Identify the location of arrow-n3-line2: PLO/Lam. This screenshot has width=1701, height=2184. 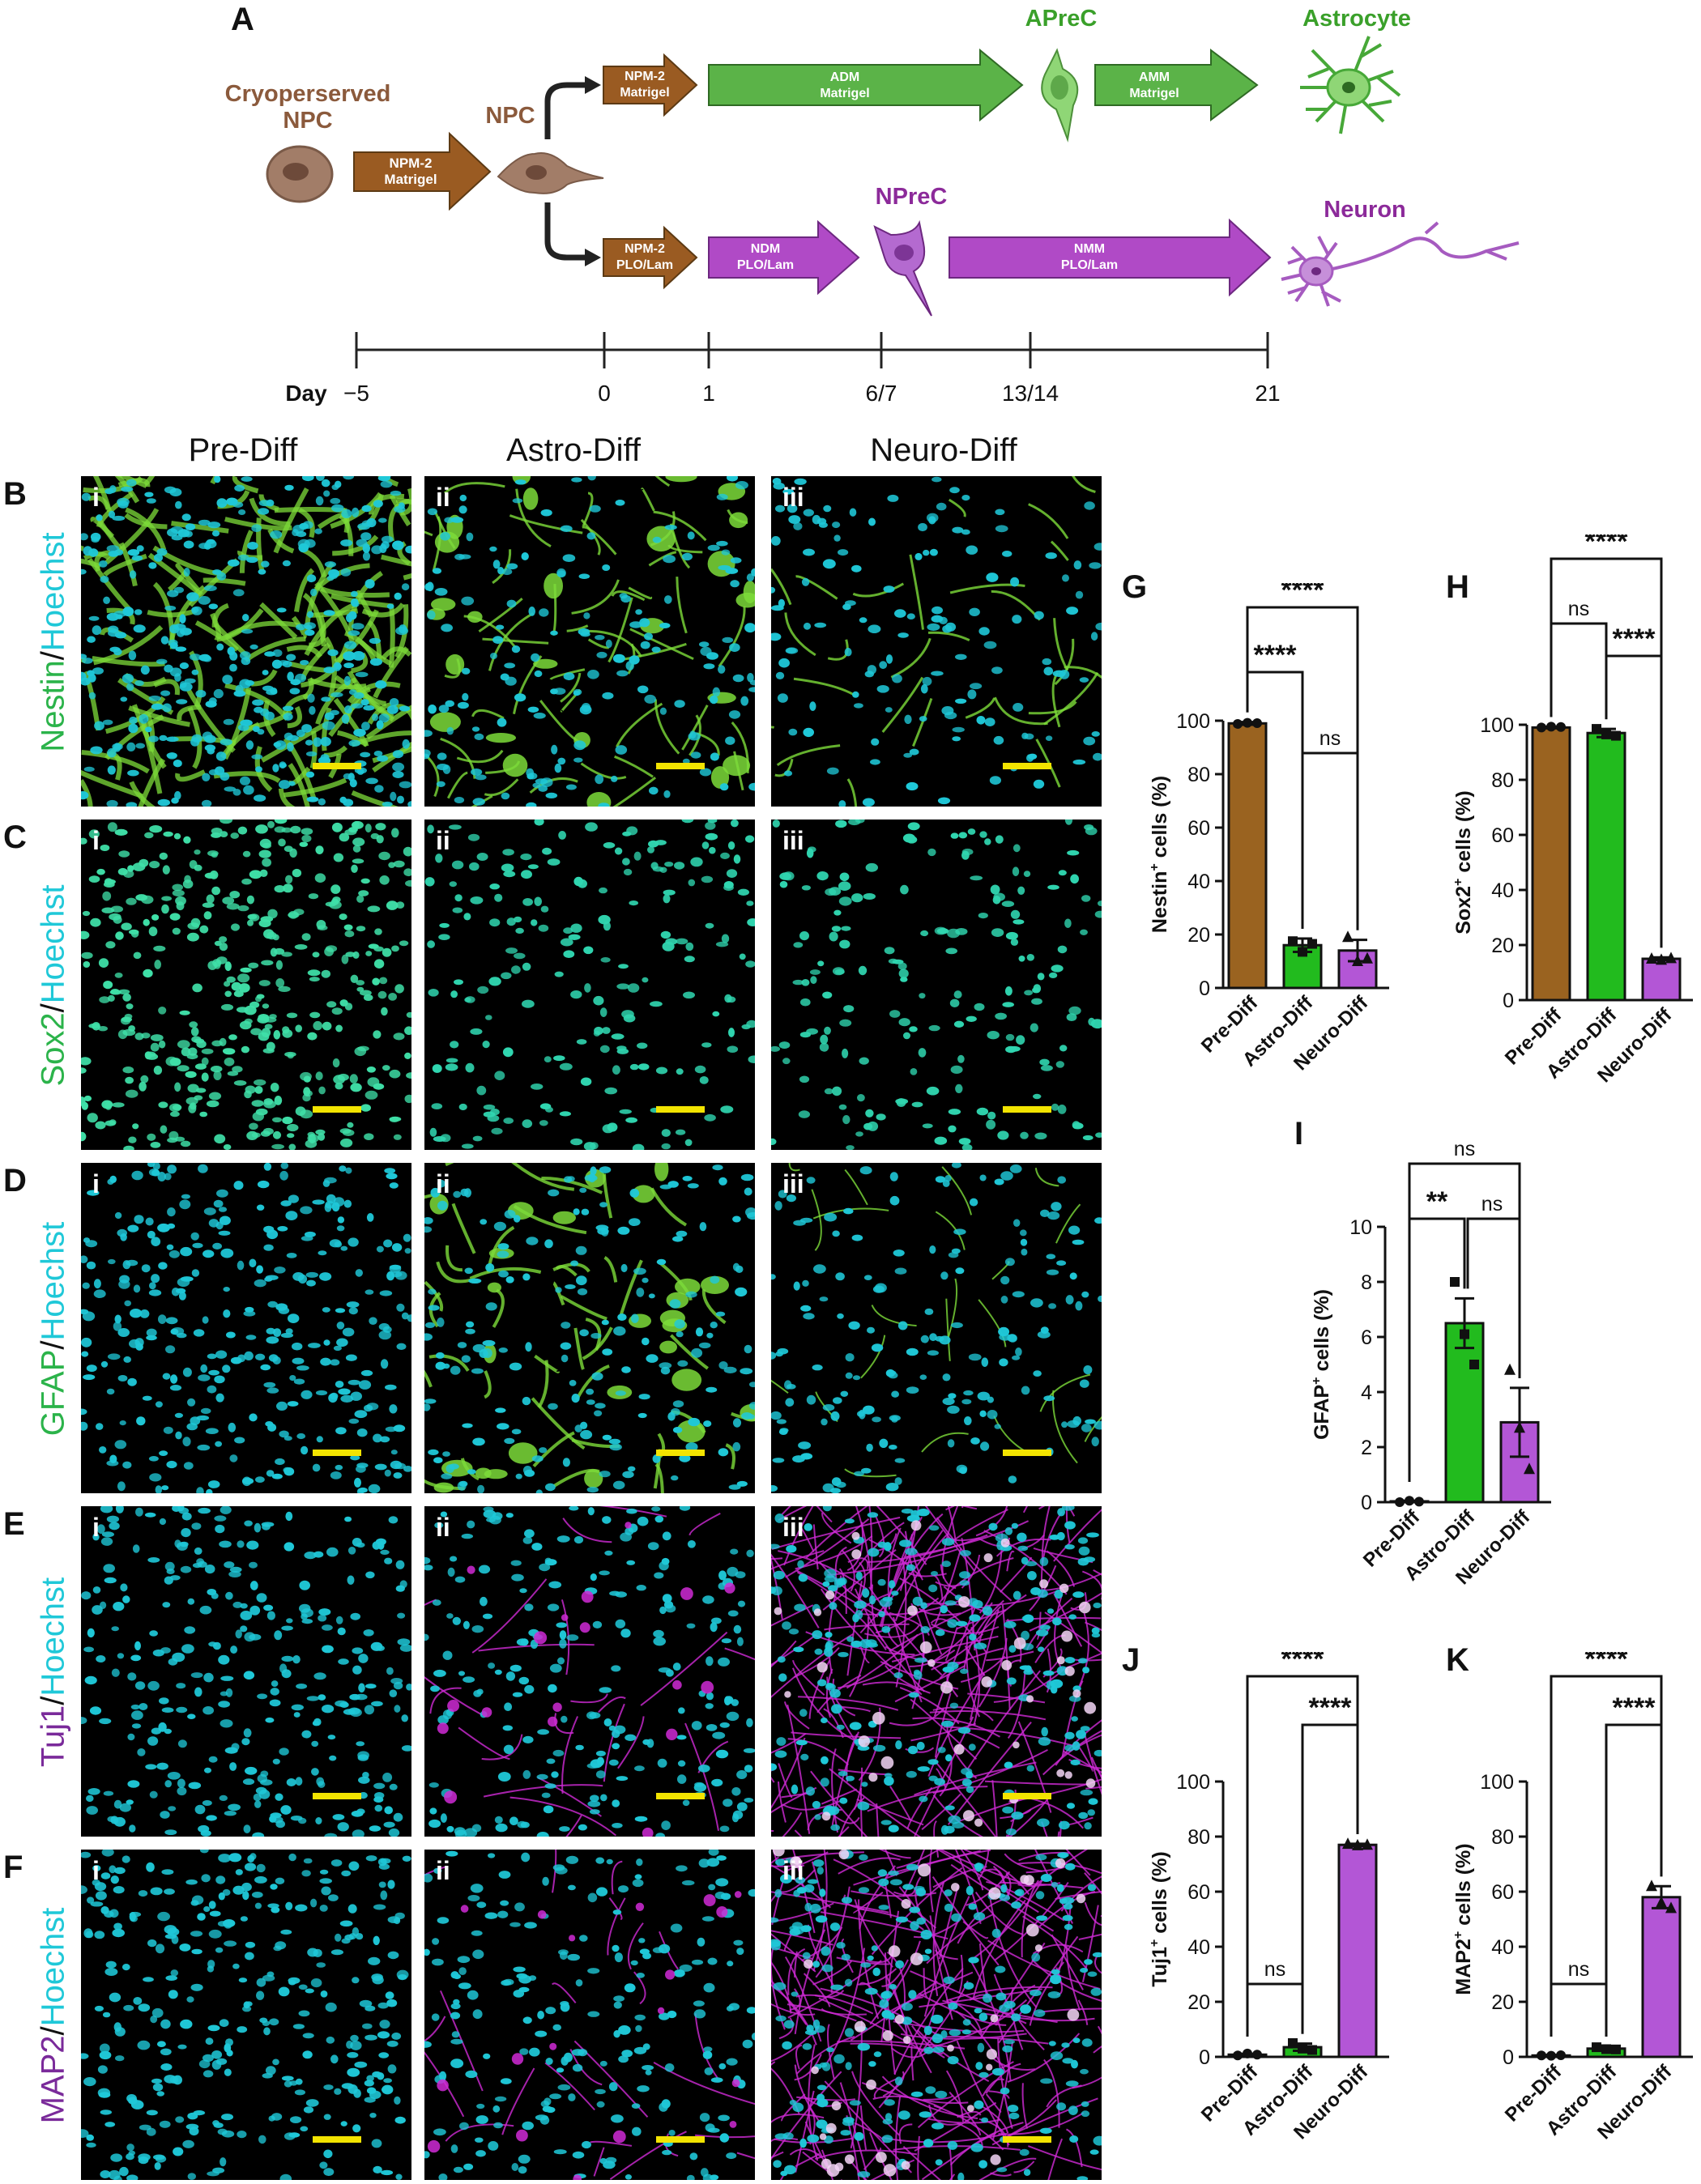
(1089, 265).